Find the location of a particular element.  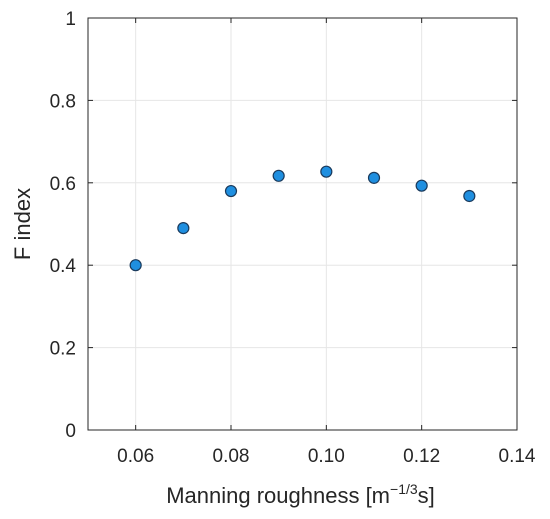

x-tick-label: 0.14 is located at coordinates (517, 456).